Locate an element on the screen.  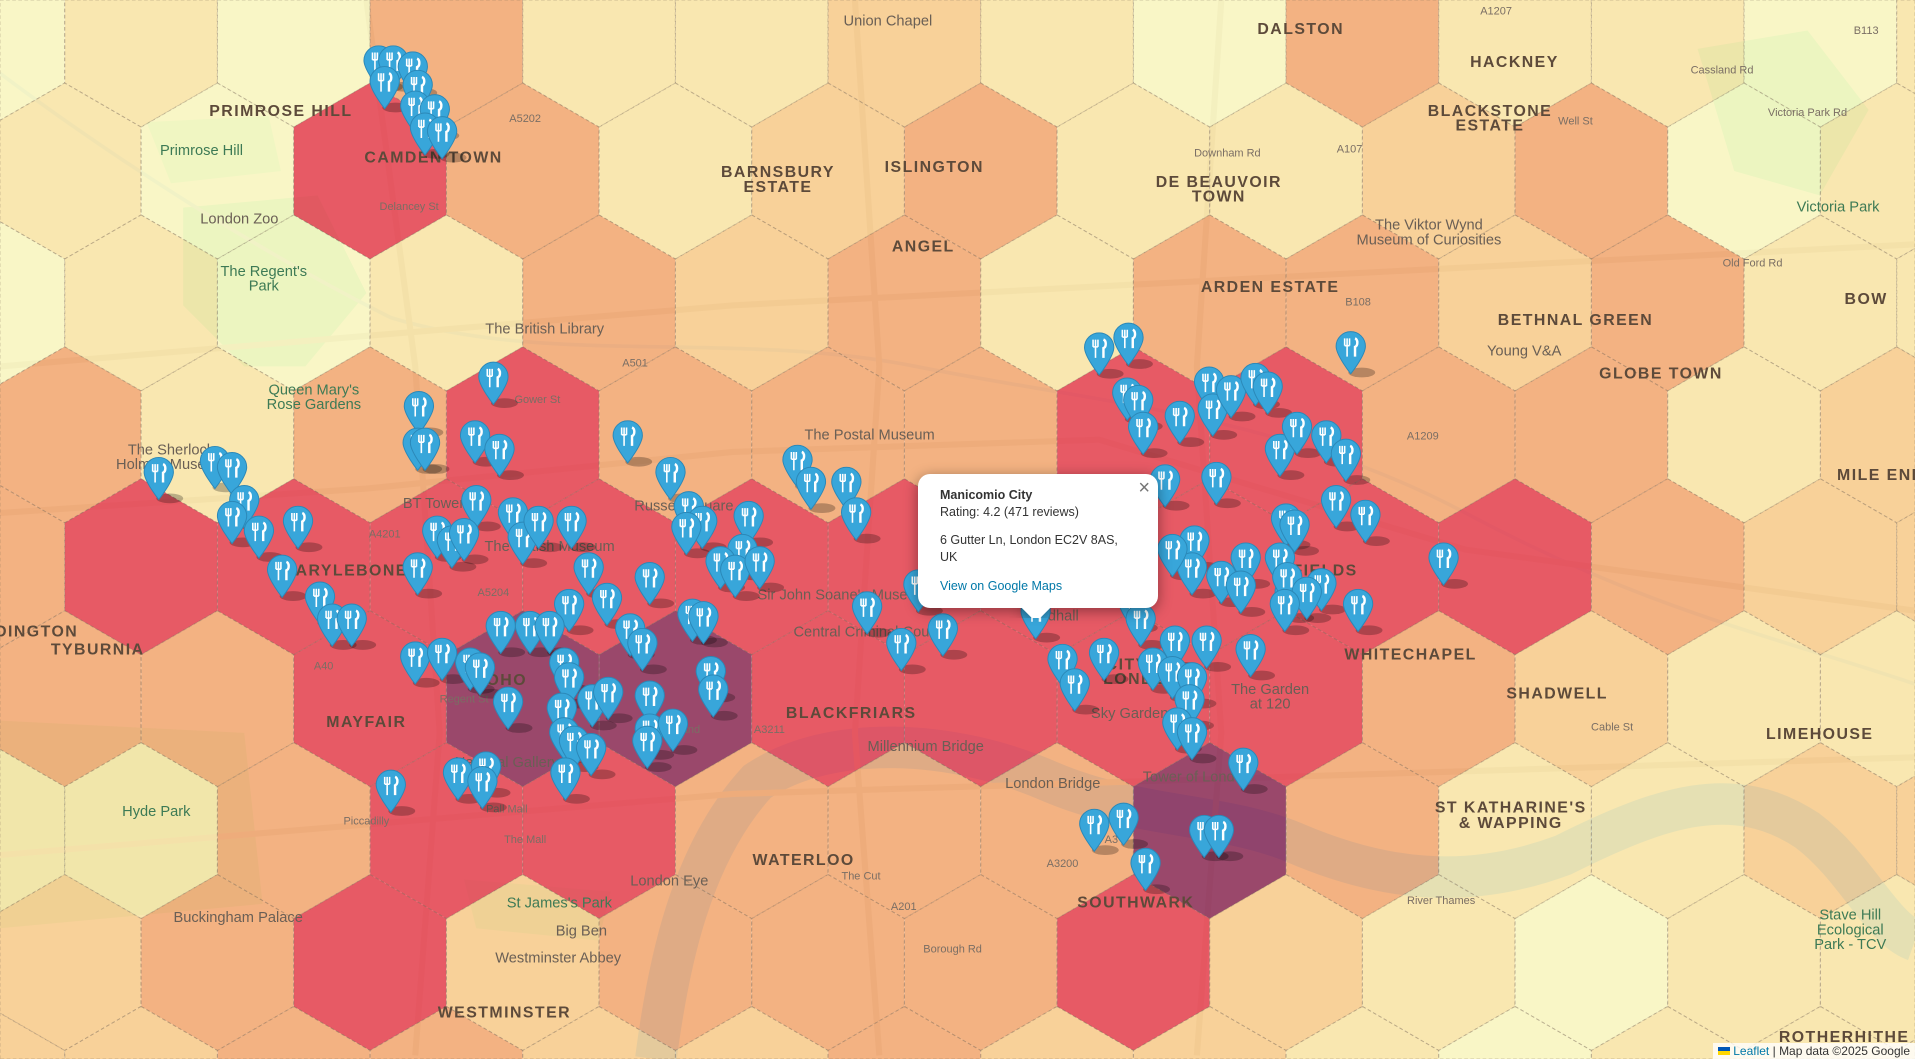
map-label-poi: Museum of Curiosities is located at coordinates (1429, 240).